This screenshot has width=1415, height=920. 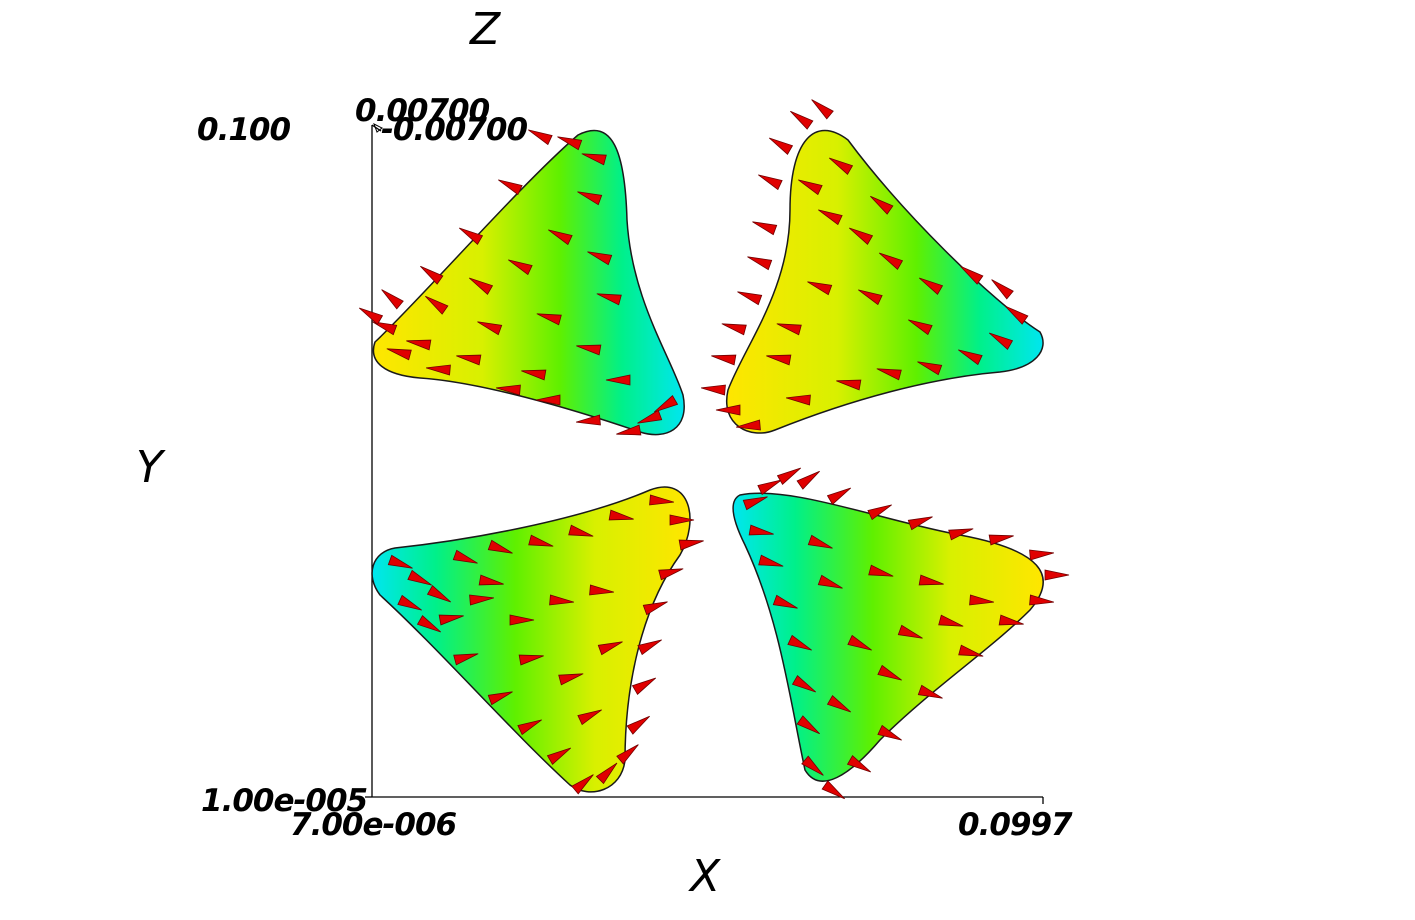 I want to click on surface-top-right, so click(x=884, y=281).